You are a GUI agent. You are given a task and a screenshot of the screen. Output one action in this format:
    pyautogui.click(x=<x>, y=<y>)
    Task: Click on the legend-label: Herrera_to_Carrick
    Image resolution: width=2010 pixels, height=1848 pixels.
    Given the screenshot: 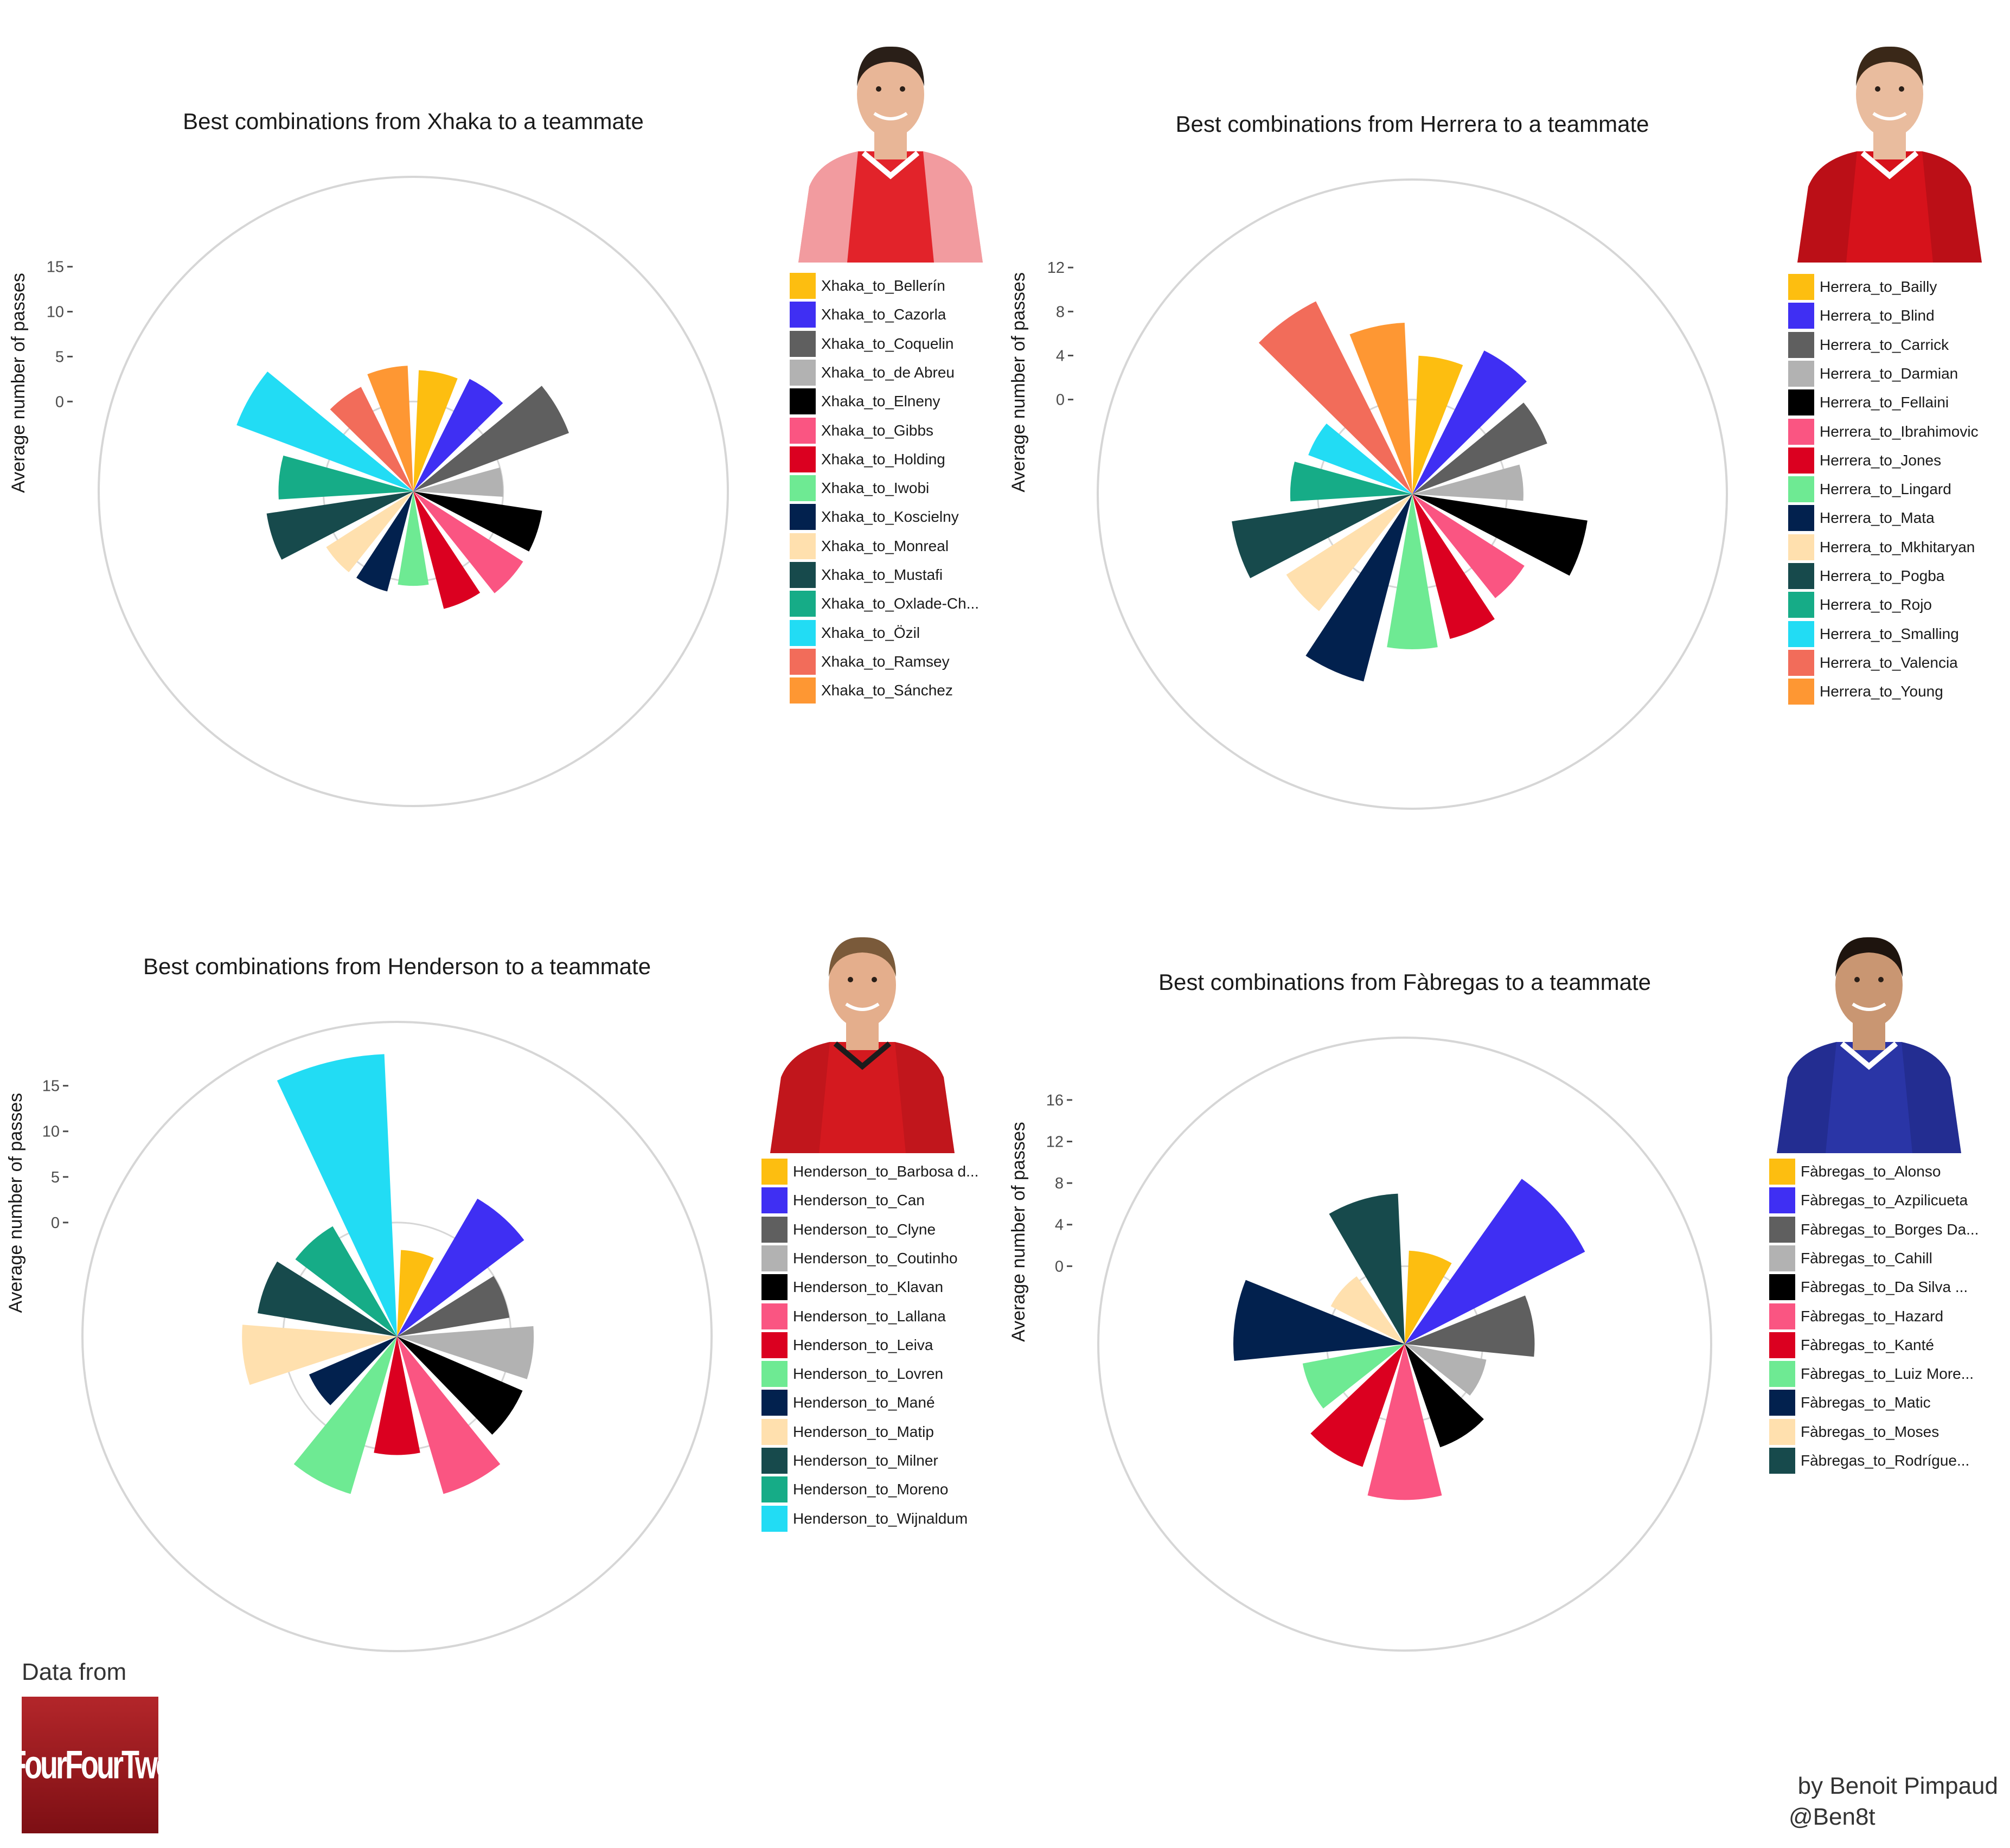 What is the action you would take?
    pyautogui.click(x=1884, y=344)
    